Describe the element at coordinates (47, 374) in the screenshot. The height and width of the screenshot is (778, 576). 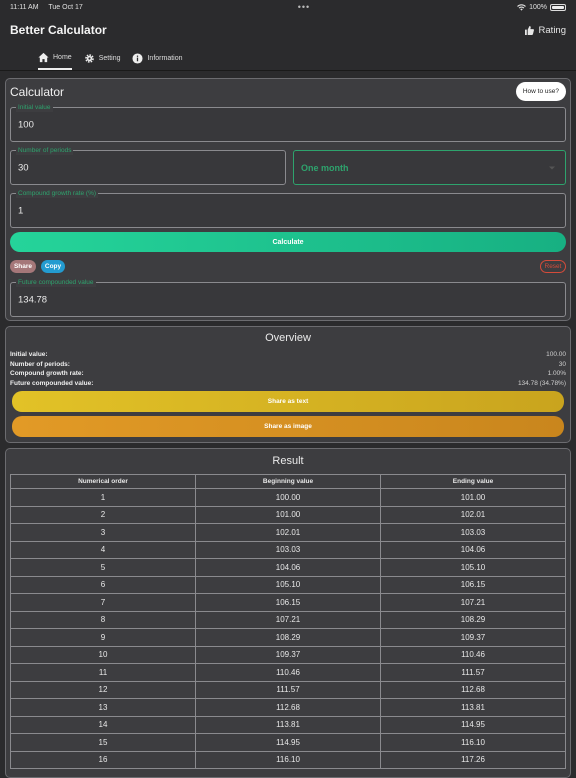
I see `overview-label: Compound growth rate:` at that location.